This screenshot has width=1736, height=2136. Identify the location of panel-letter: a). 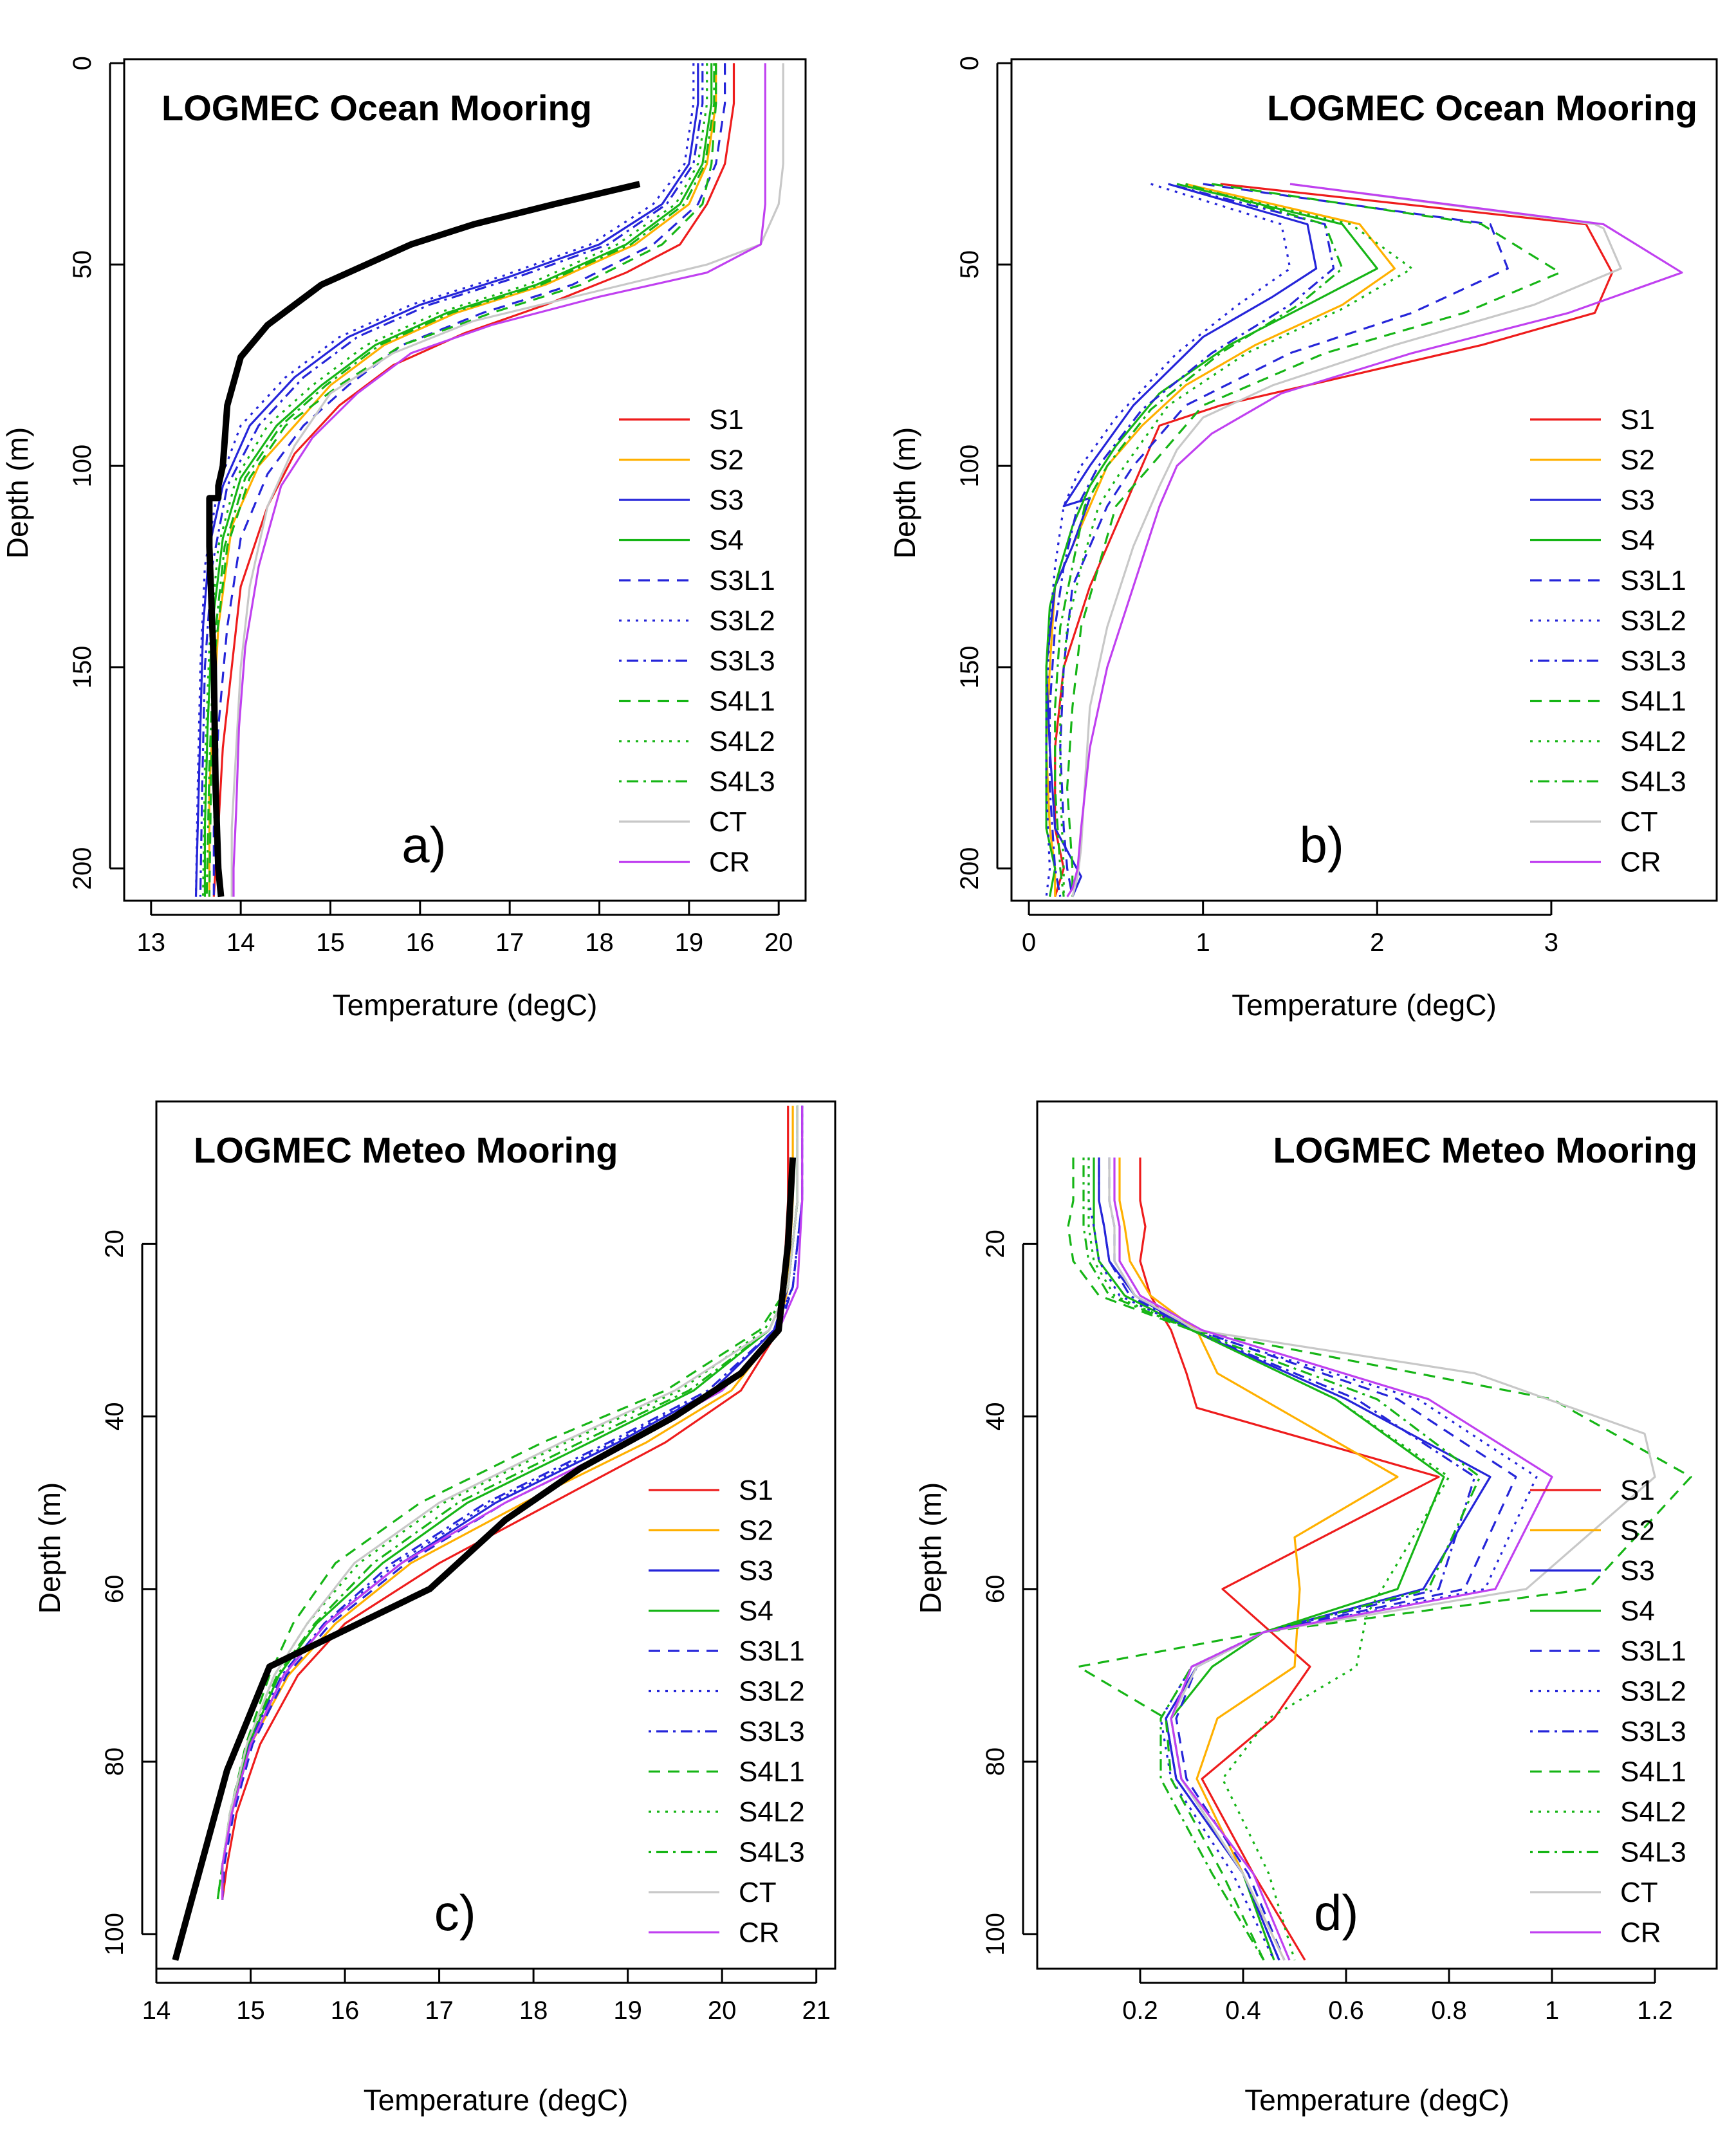
(424, 844).